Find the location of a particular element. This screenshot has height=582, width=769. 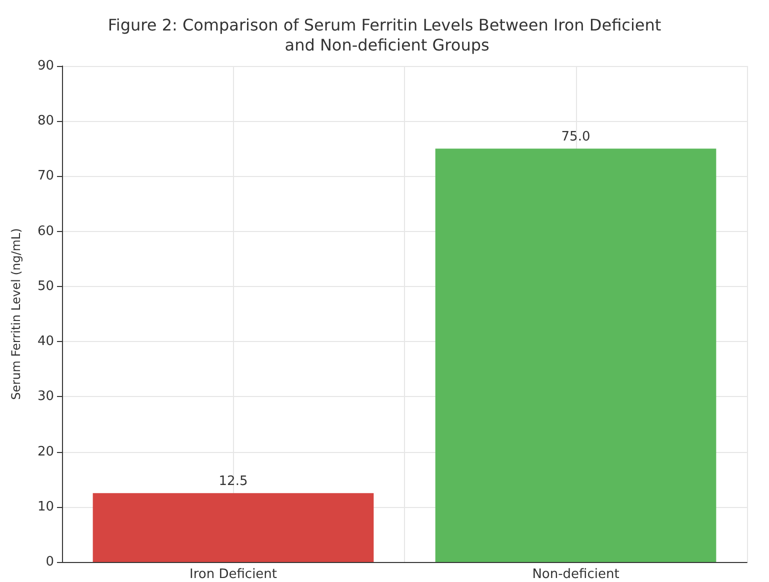

x-tick-label: Iron Deficient is located at coordinates (233, 574).